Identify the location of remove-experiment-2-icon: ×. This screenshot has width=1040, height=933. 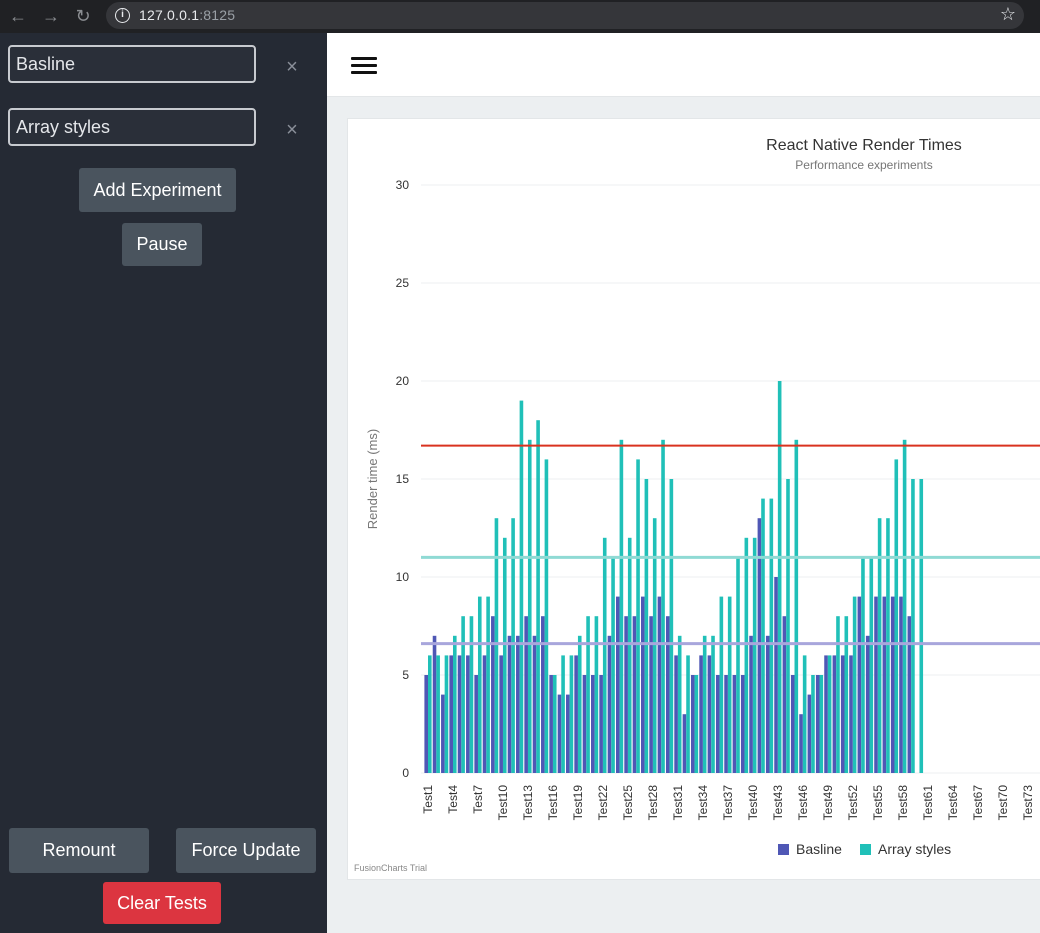
(292, 130).